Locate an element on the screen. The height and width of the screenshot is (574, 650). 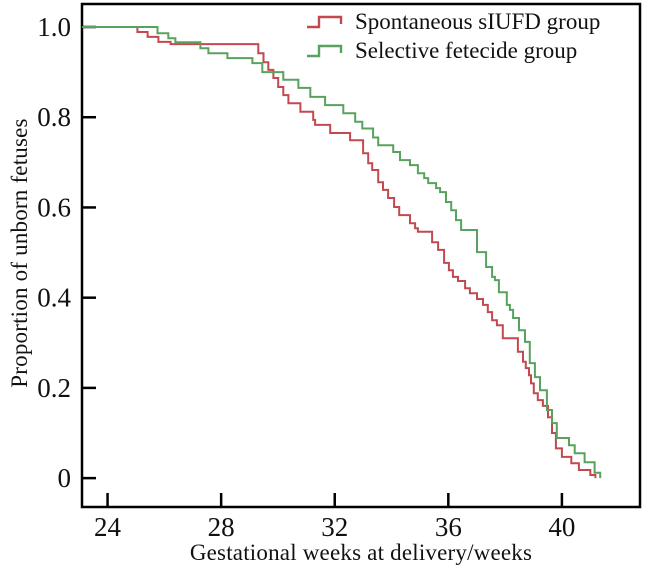
x-tick-label: 40 is located at coordinates (561, 527).